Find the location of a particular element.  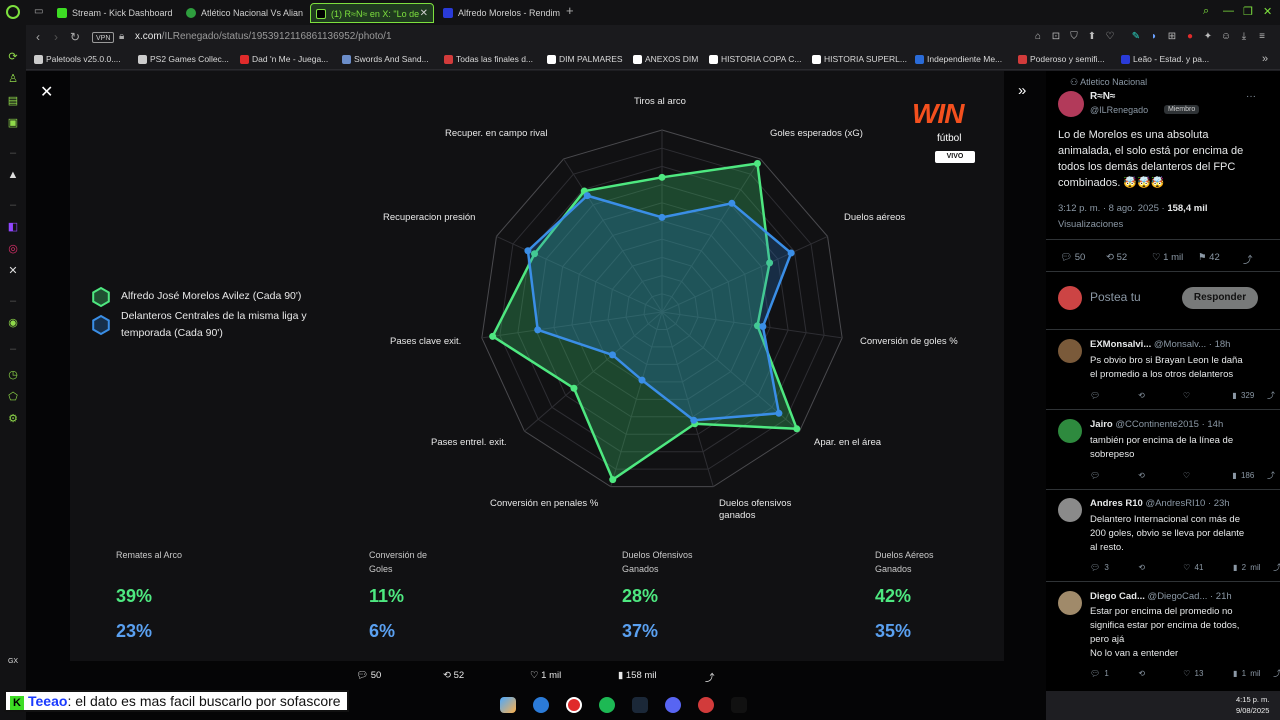

radar-point-average is located at coordinates (732, 203).